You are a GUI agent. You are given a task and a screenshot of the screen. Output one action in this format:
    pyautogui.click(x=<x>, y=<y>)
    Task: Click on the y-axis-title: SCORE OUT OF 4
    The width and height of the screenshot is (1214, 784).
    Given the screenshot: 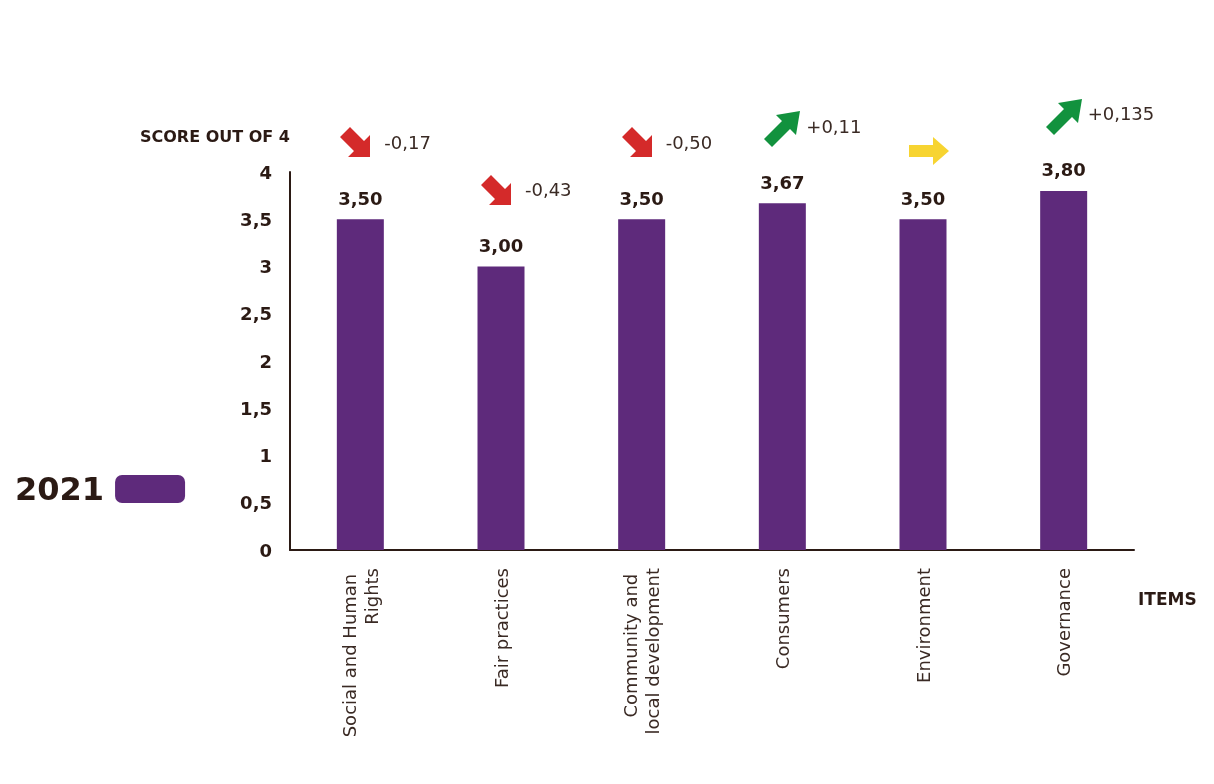 What is the action you would take?
    pyautogui.click(x=215, y=136)
    